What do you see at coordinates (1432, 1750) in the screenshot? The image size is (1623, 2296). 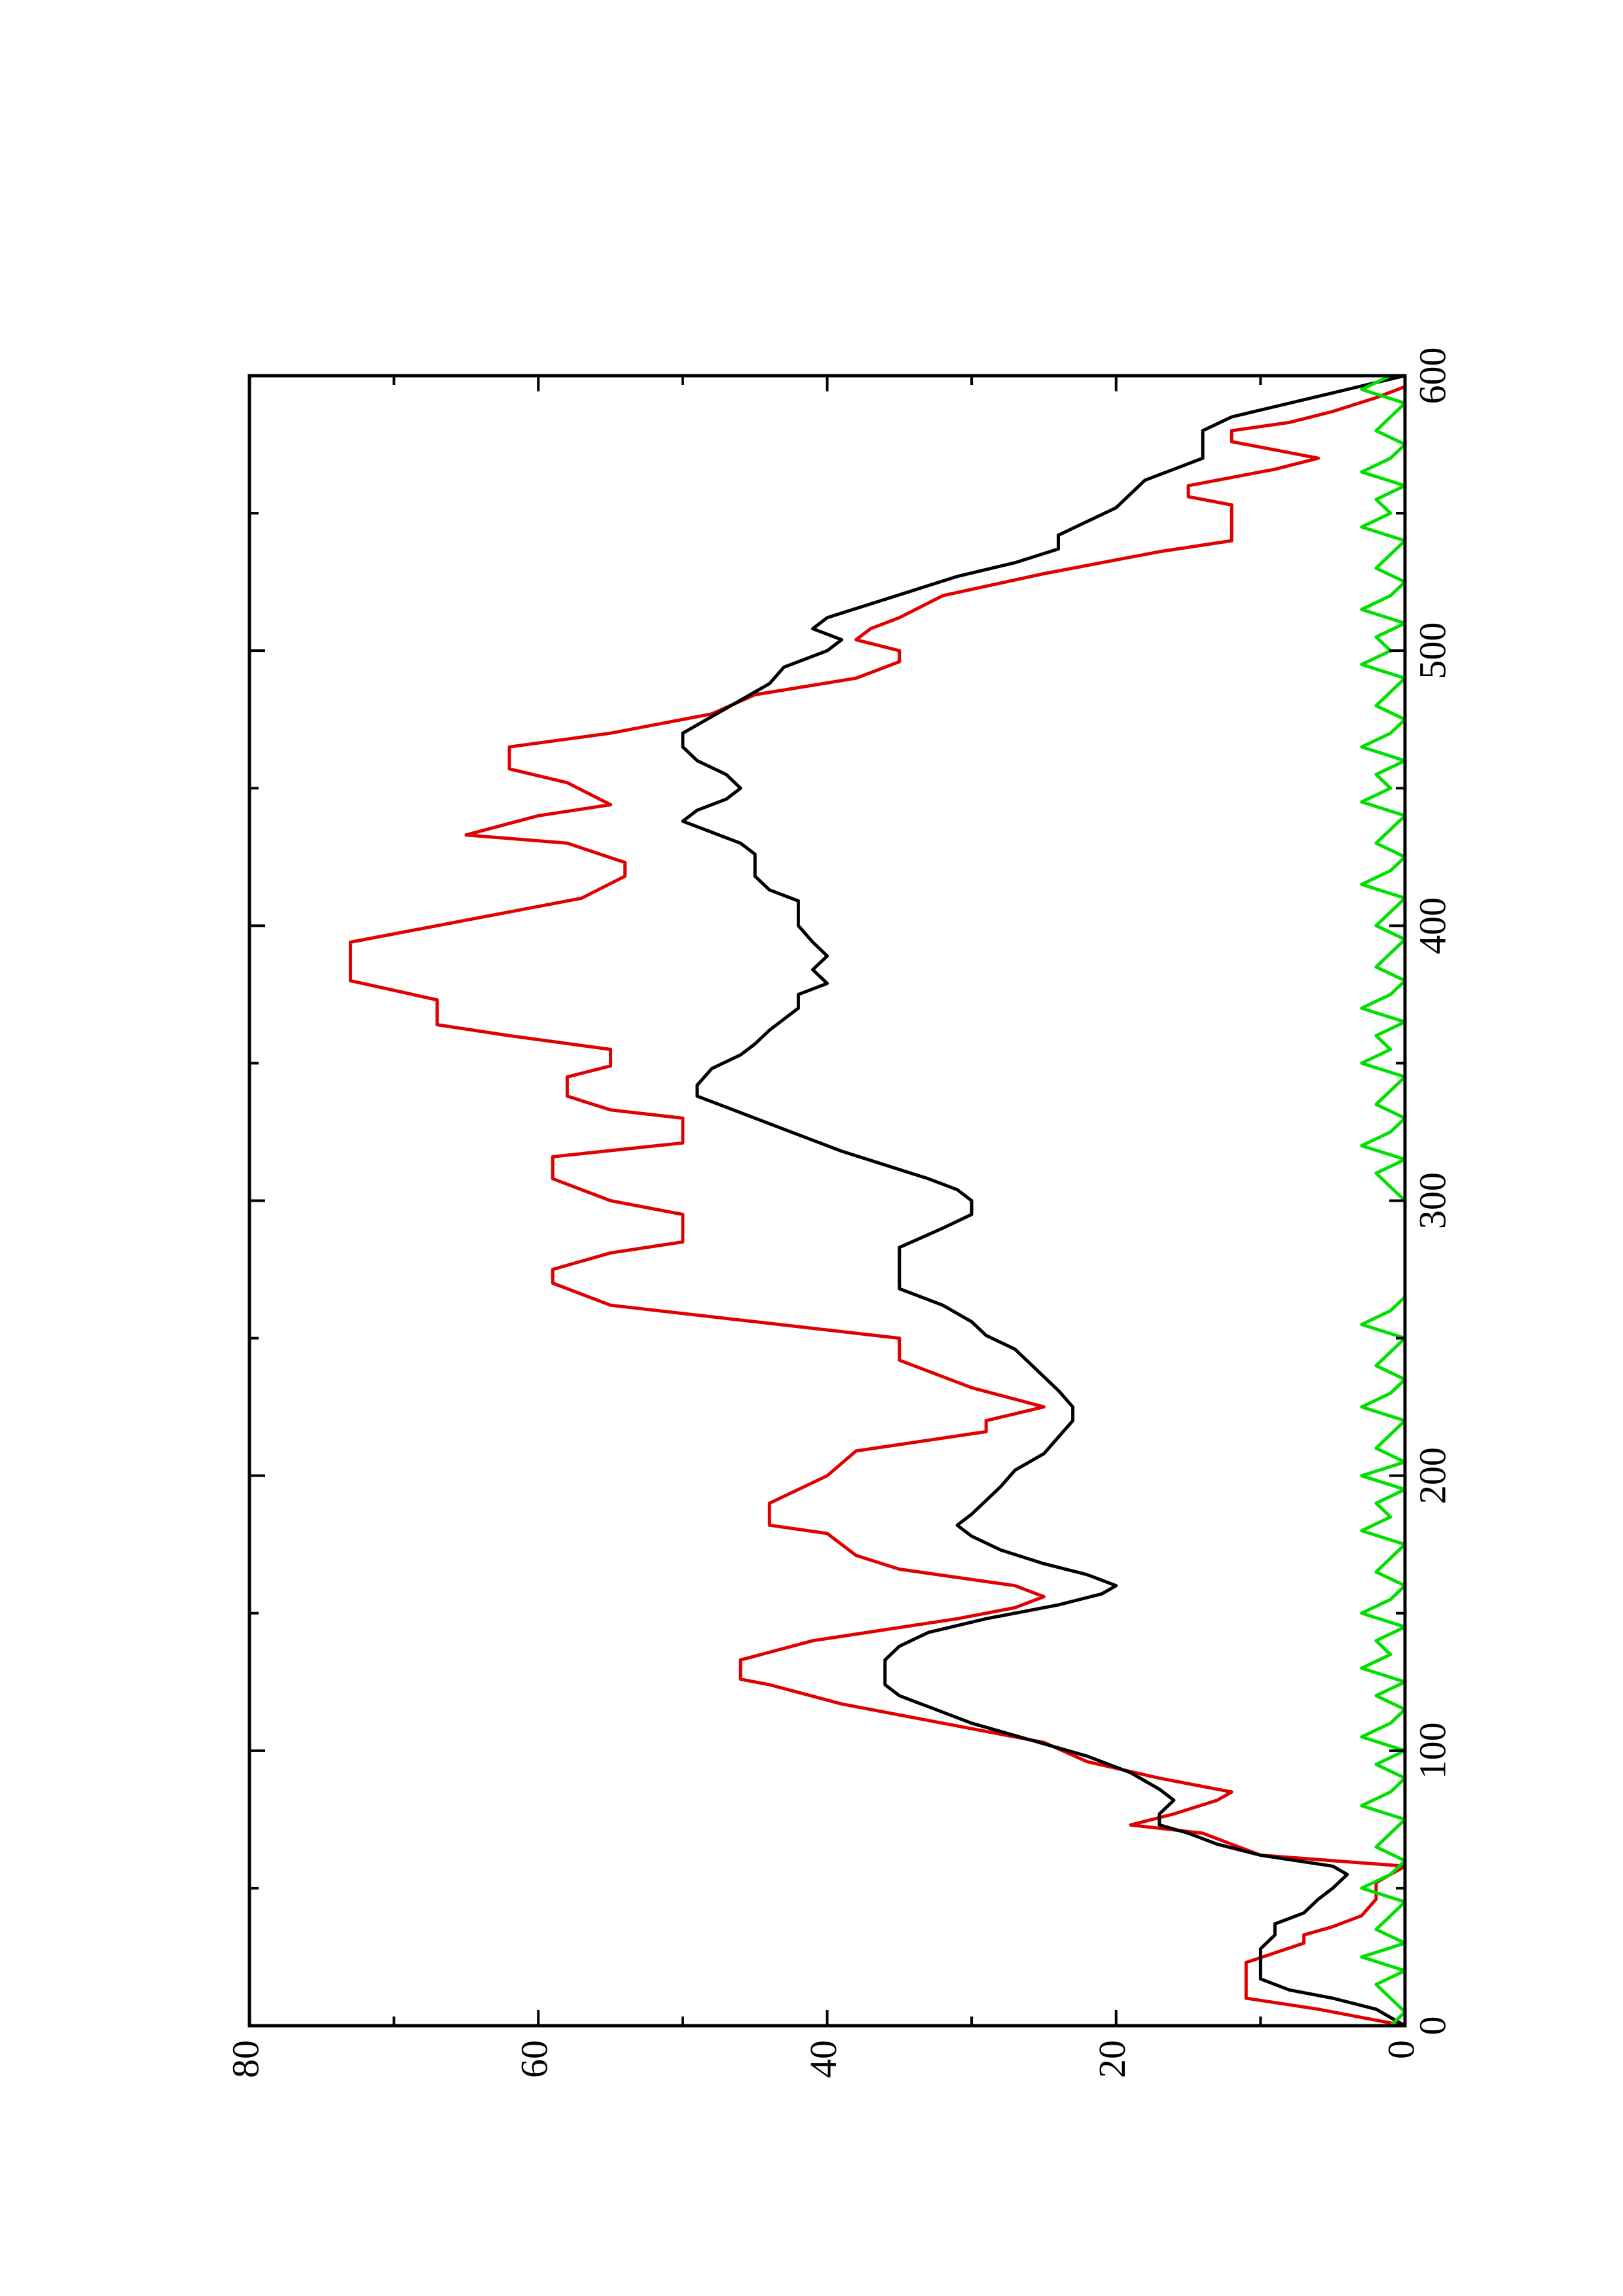 I see `x-tick-label: 100` at bounding box center [1432, 1750].